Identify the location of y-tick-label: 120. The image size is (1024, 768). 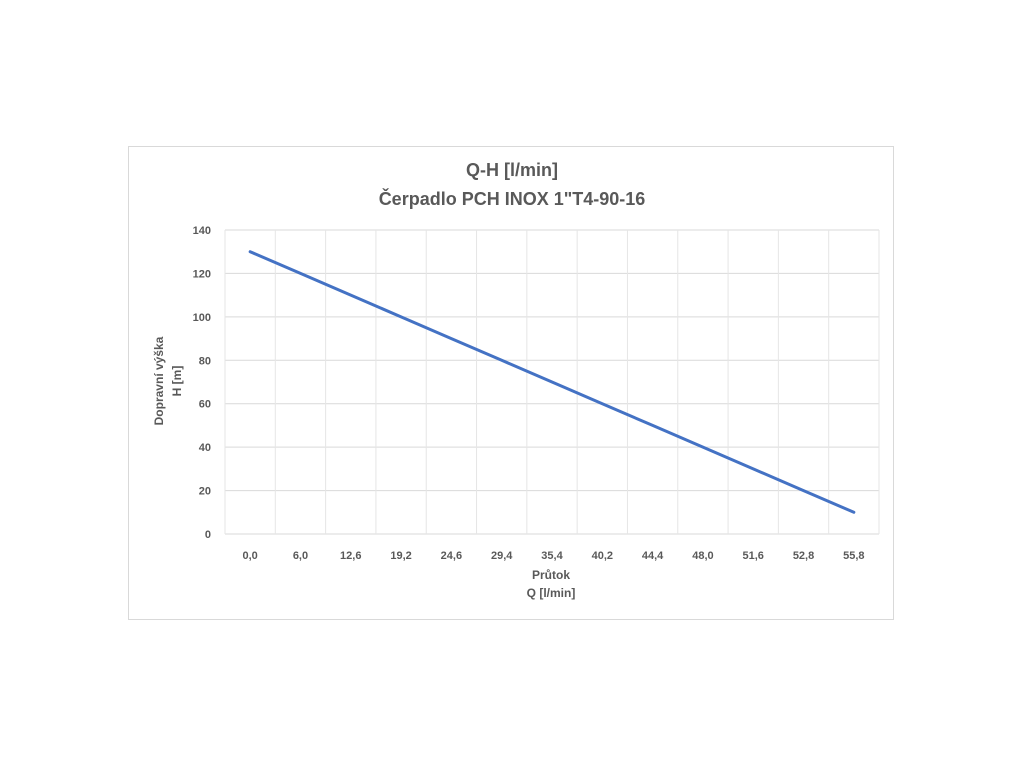
(202, 274).